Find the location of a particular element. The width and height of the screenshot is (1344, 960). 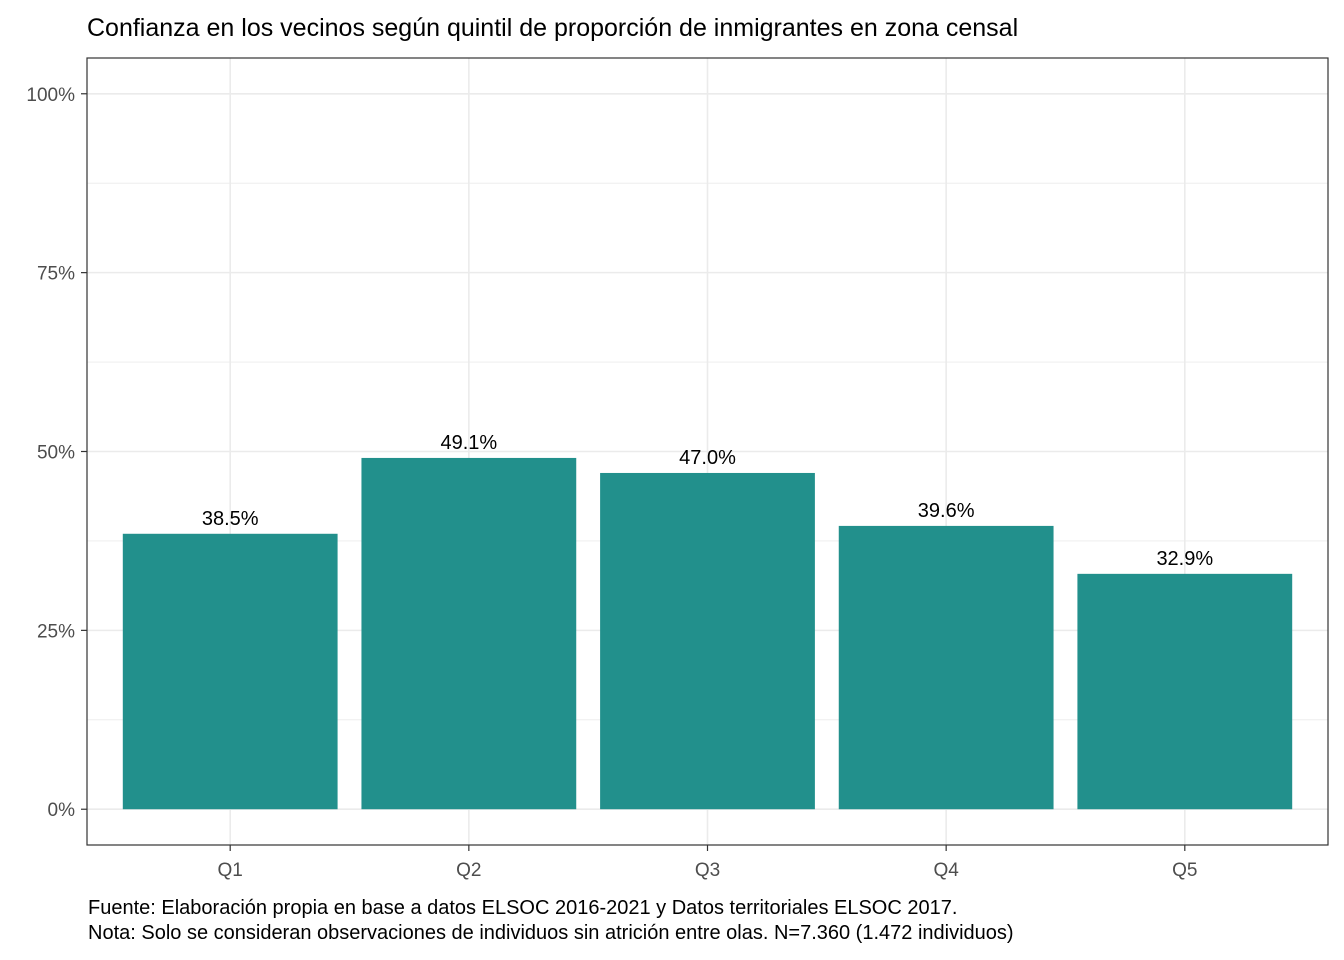

bar-q1 is located at coordinates (230, 671).